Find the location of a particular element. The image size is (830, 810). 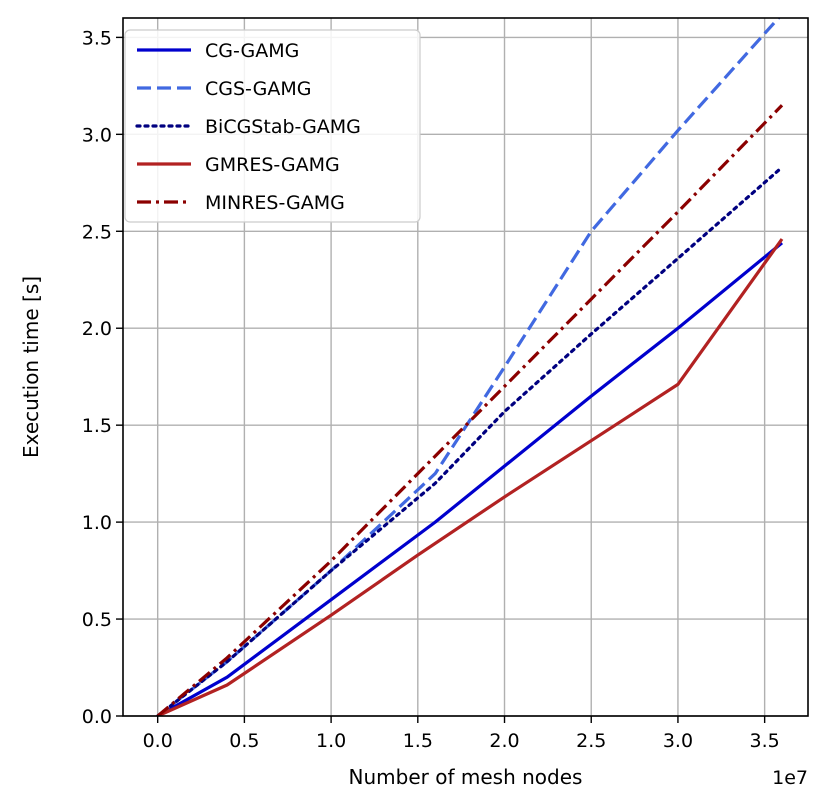

x-tick-label: 1.0 is located at coordinates (331, 741).